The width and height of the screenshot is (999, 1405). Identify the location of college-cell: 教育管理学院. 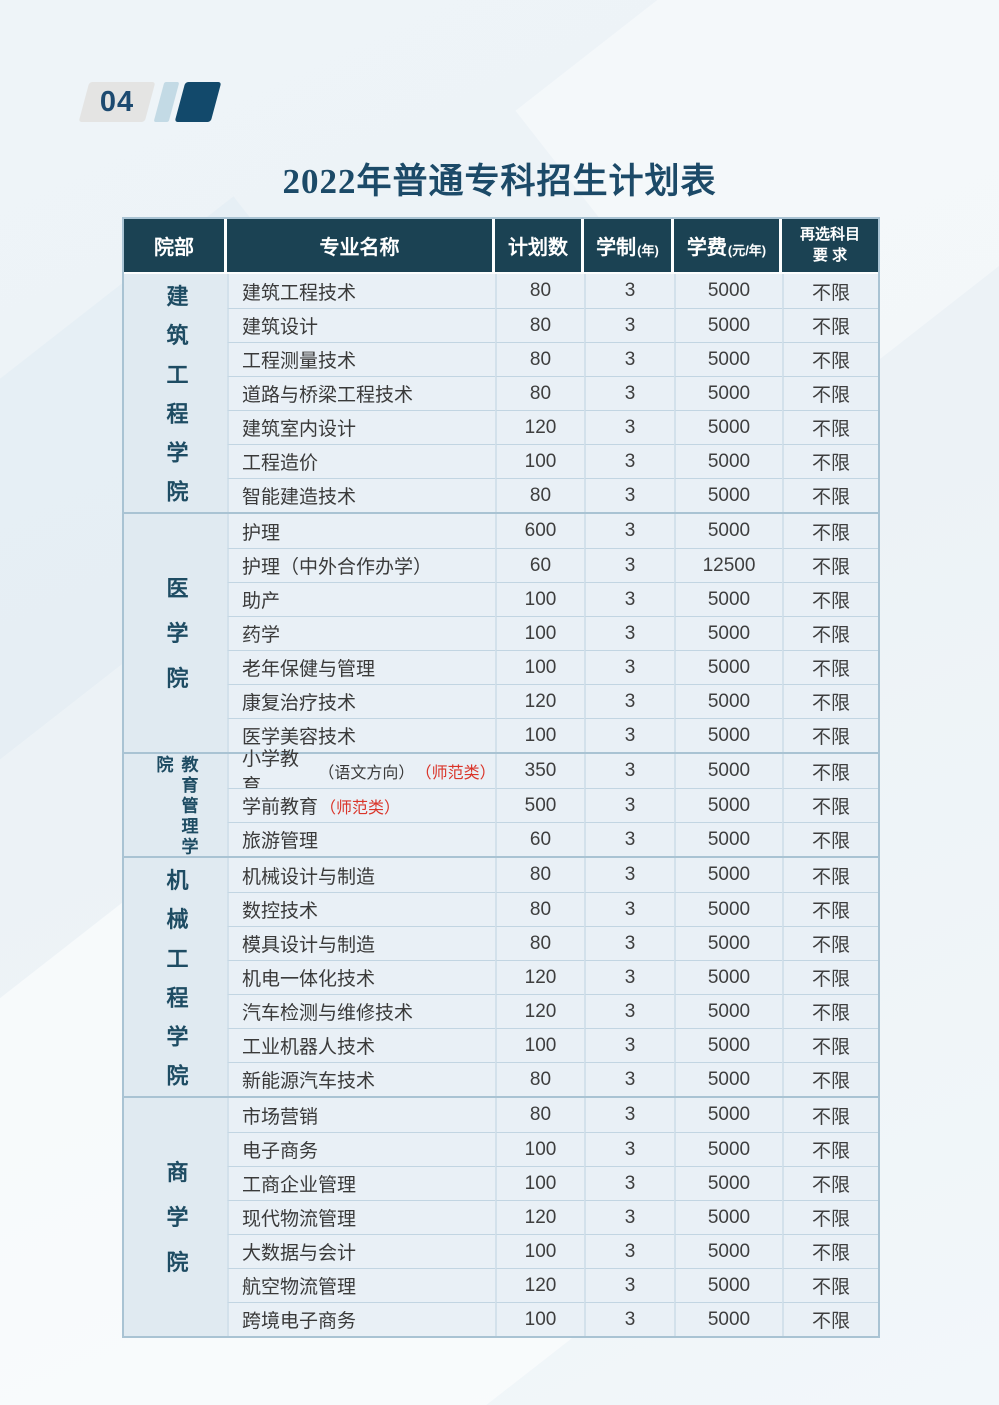
(175, 806).